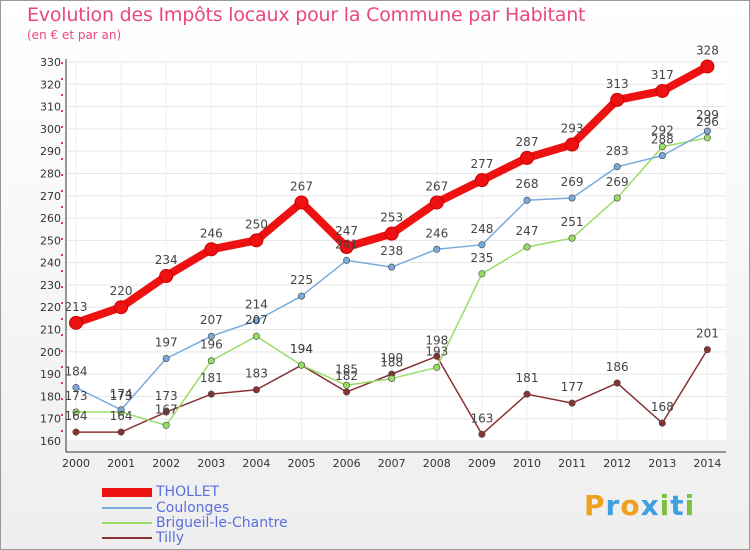 This screenshot has width=750, height=550. I want to click on data-label-1-12: 283, so click(617, 151).